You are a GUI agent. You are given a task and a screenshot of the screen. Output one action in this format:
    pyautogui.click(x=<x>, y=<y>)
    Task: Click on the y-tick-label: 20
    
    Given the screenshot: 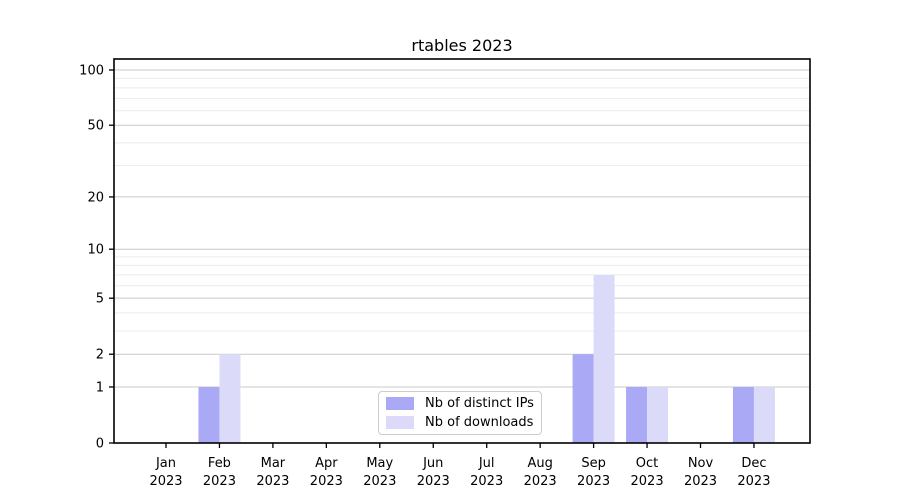 What is the action you would take?
    pyautogui.click(x=95, y=197)
    